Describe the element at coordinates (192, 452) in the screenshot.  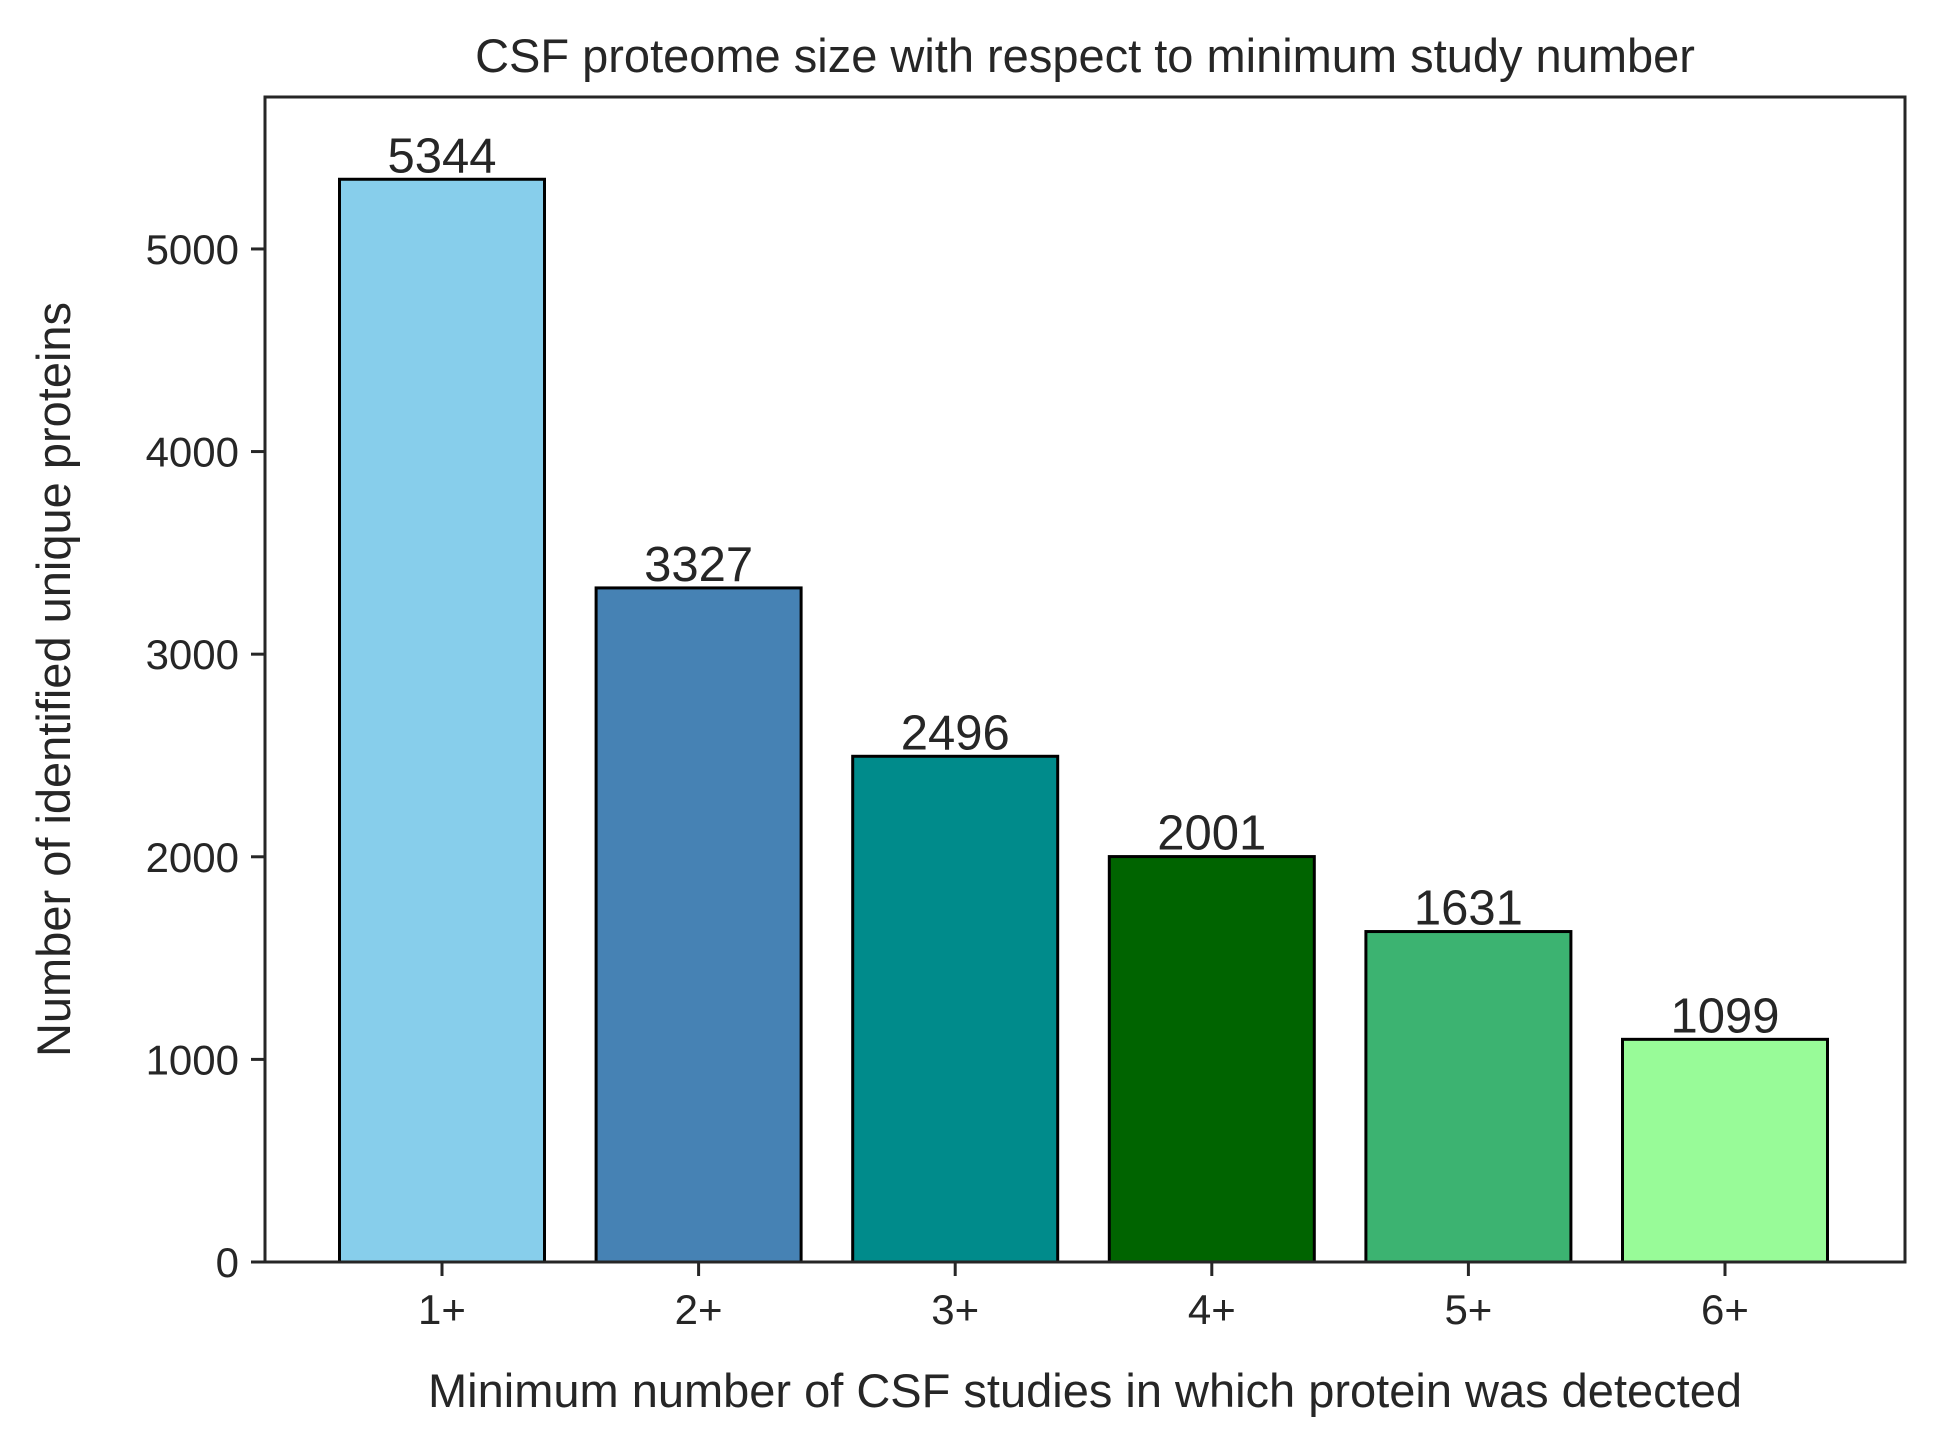
I see `y-tick-label: 4000` at that location.